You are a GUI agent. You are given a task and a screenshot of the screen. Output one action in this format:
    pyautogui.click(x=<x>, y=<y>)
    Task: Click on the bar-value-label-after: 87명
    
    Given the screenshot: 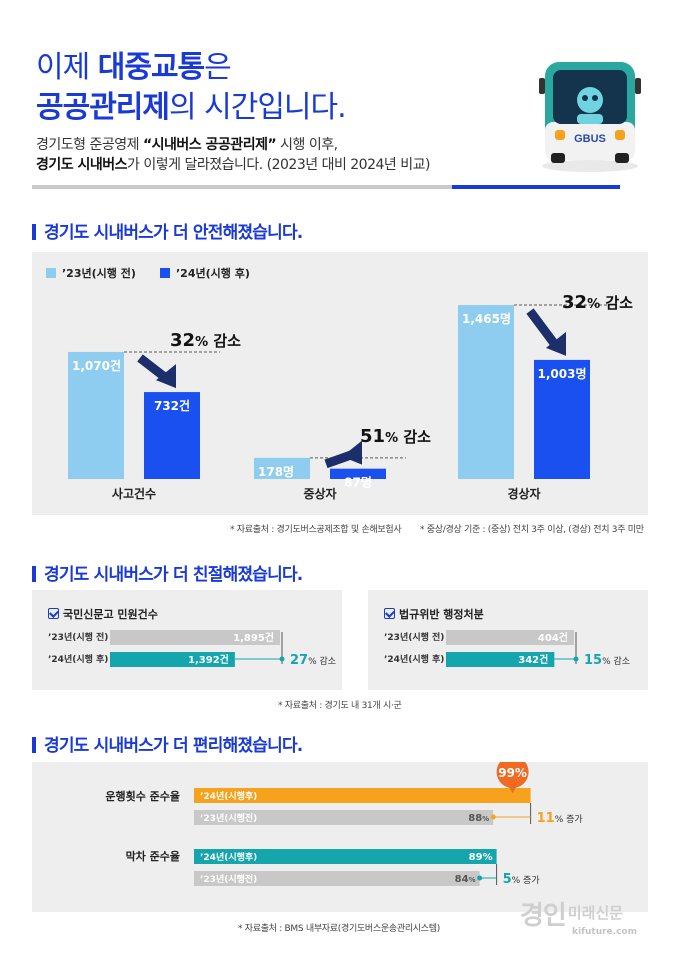 What is the action you would take?
    pyautogui.click(x=358, y=483)
    